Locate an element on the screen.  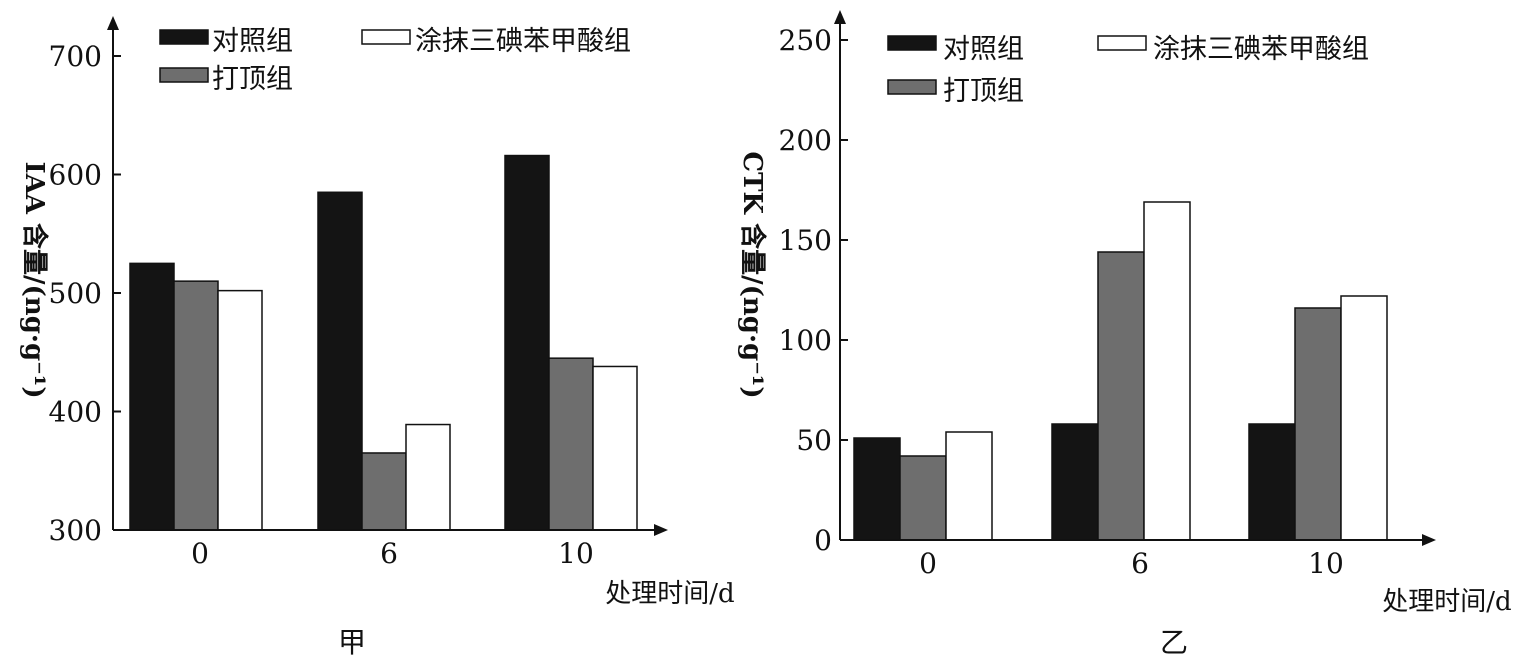
ctk-bar-s0-c0 is located at coordinates (877, 489).